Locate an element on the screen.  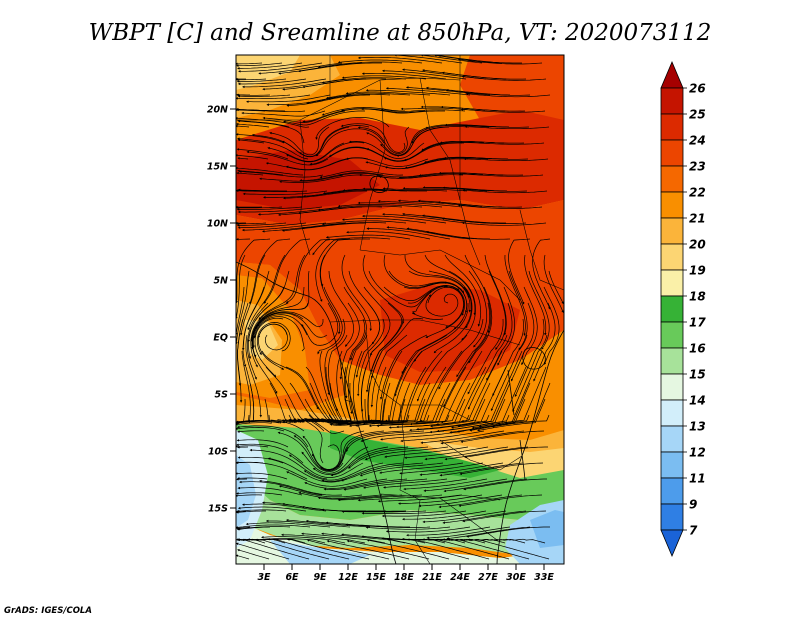
colorbar-label: 24 is located at coordinates (697, 141).